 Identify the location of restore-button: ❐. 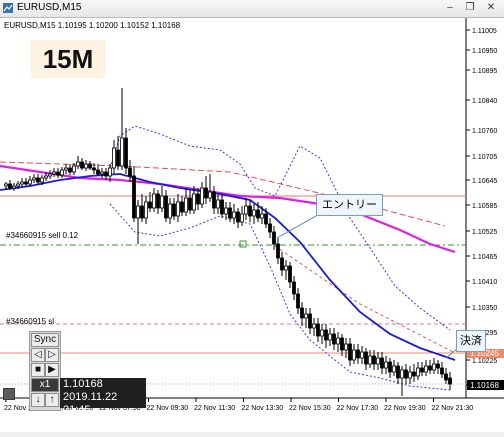
(470, 7).